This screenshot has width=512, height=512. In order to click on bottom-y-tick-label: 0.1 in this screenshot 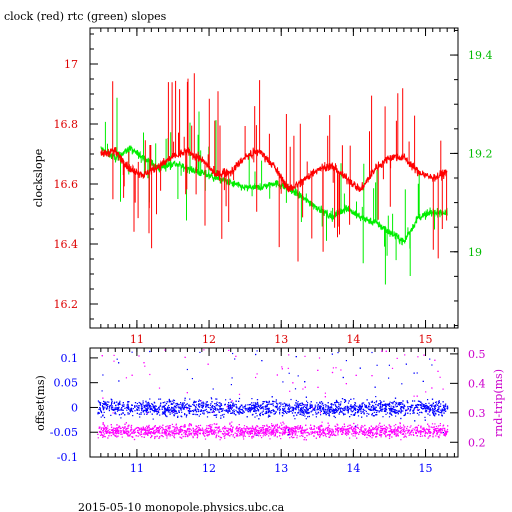, I will do `click(70, 358)`.